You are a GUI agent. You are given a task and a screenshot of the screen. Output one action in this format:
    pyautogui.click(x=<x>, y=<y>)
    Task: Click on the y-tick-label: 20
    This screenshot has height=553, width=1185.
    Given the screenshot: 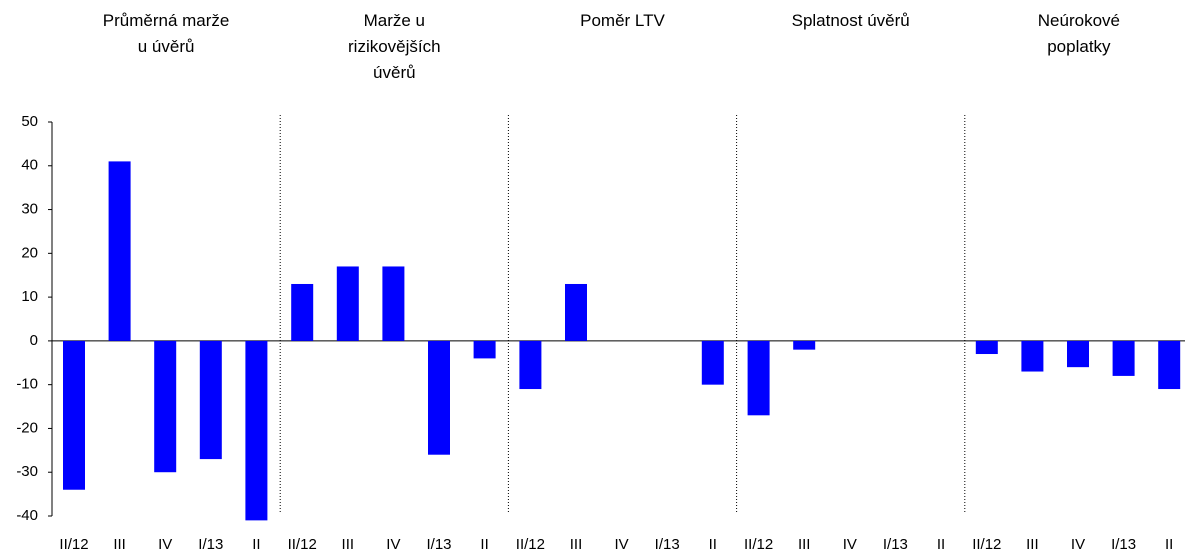 What is the action you would take?
    pyautogui.click(x=29, y=252)
    